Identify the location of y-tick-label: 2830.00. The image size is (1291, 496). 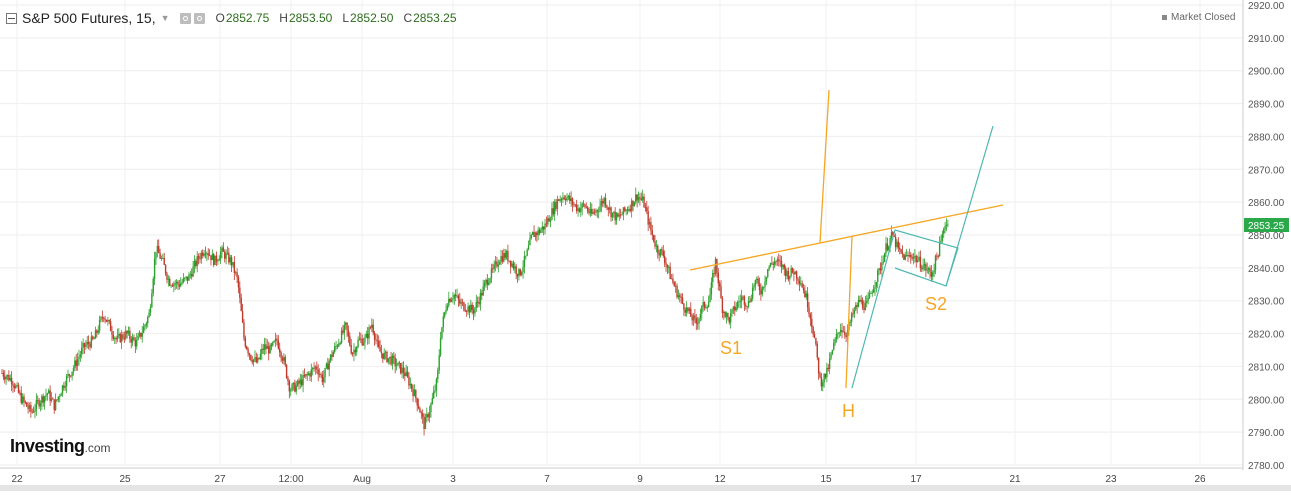
(1266, 302).